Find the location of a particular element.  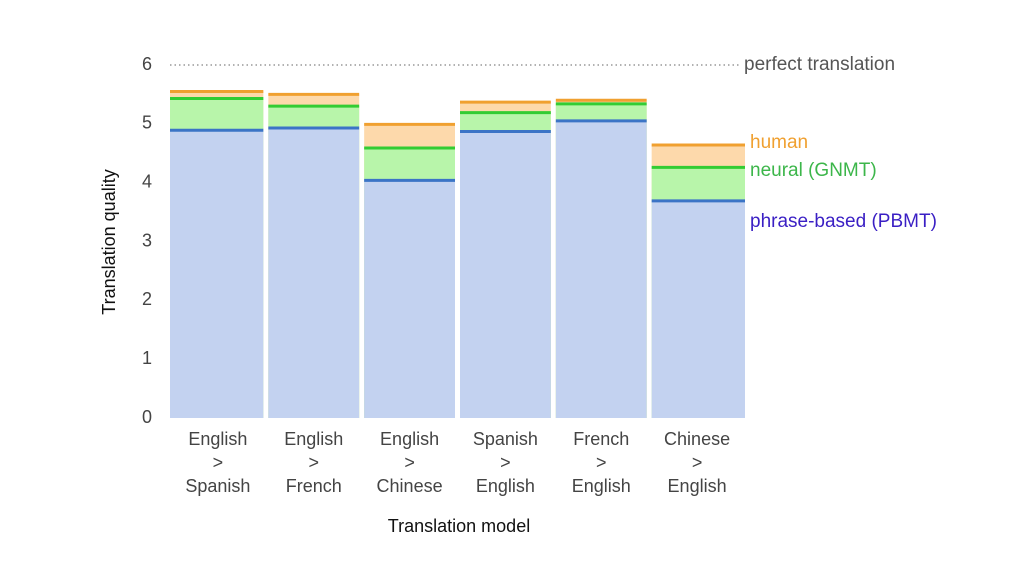

y-tick-label: 5 is located at coordinates (147, 123).